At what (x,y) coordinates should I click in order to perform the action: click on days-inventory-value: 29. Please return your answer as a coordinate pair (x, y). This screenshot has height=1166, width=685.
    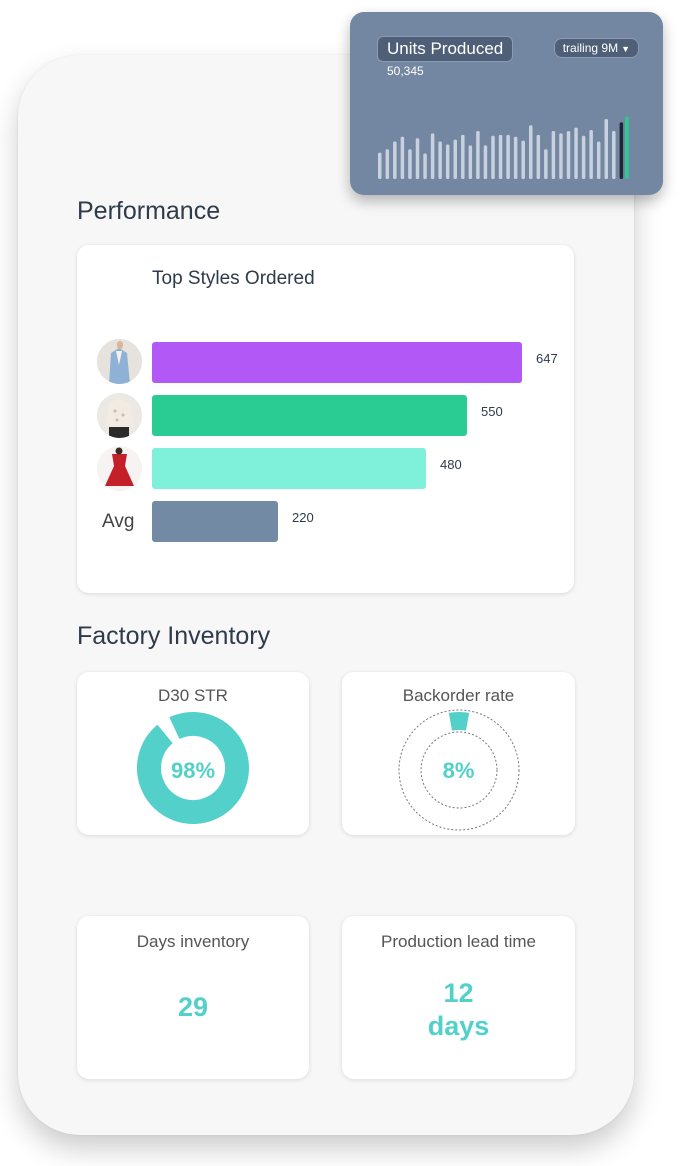
    Looking at the image, I should click on (193, 1007).